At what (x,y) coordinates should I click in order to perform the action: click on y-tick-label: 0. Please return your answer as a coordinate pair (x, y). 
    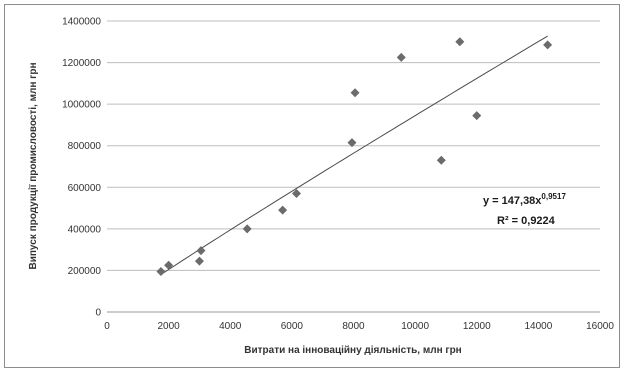
    Looking at the image, I should click on (98, 313).